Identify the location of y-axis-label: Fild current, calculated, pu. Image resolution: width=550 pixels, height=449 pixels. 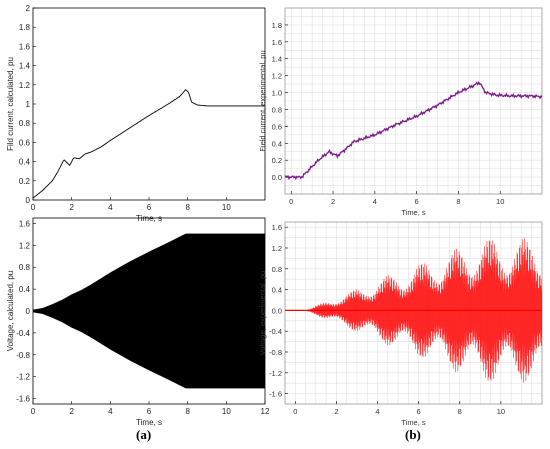
(10, 104).